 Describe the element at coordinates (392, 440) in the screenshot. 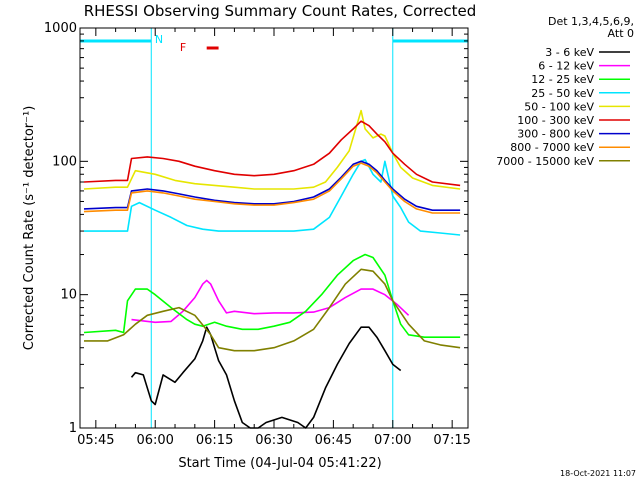

I see `x-tick-label: 07:00` at that location.